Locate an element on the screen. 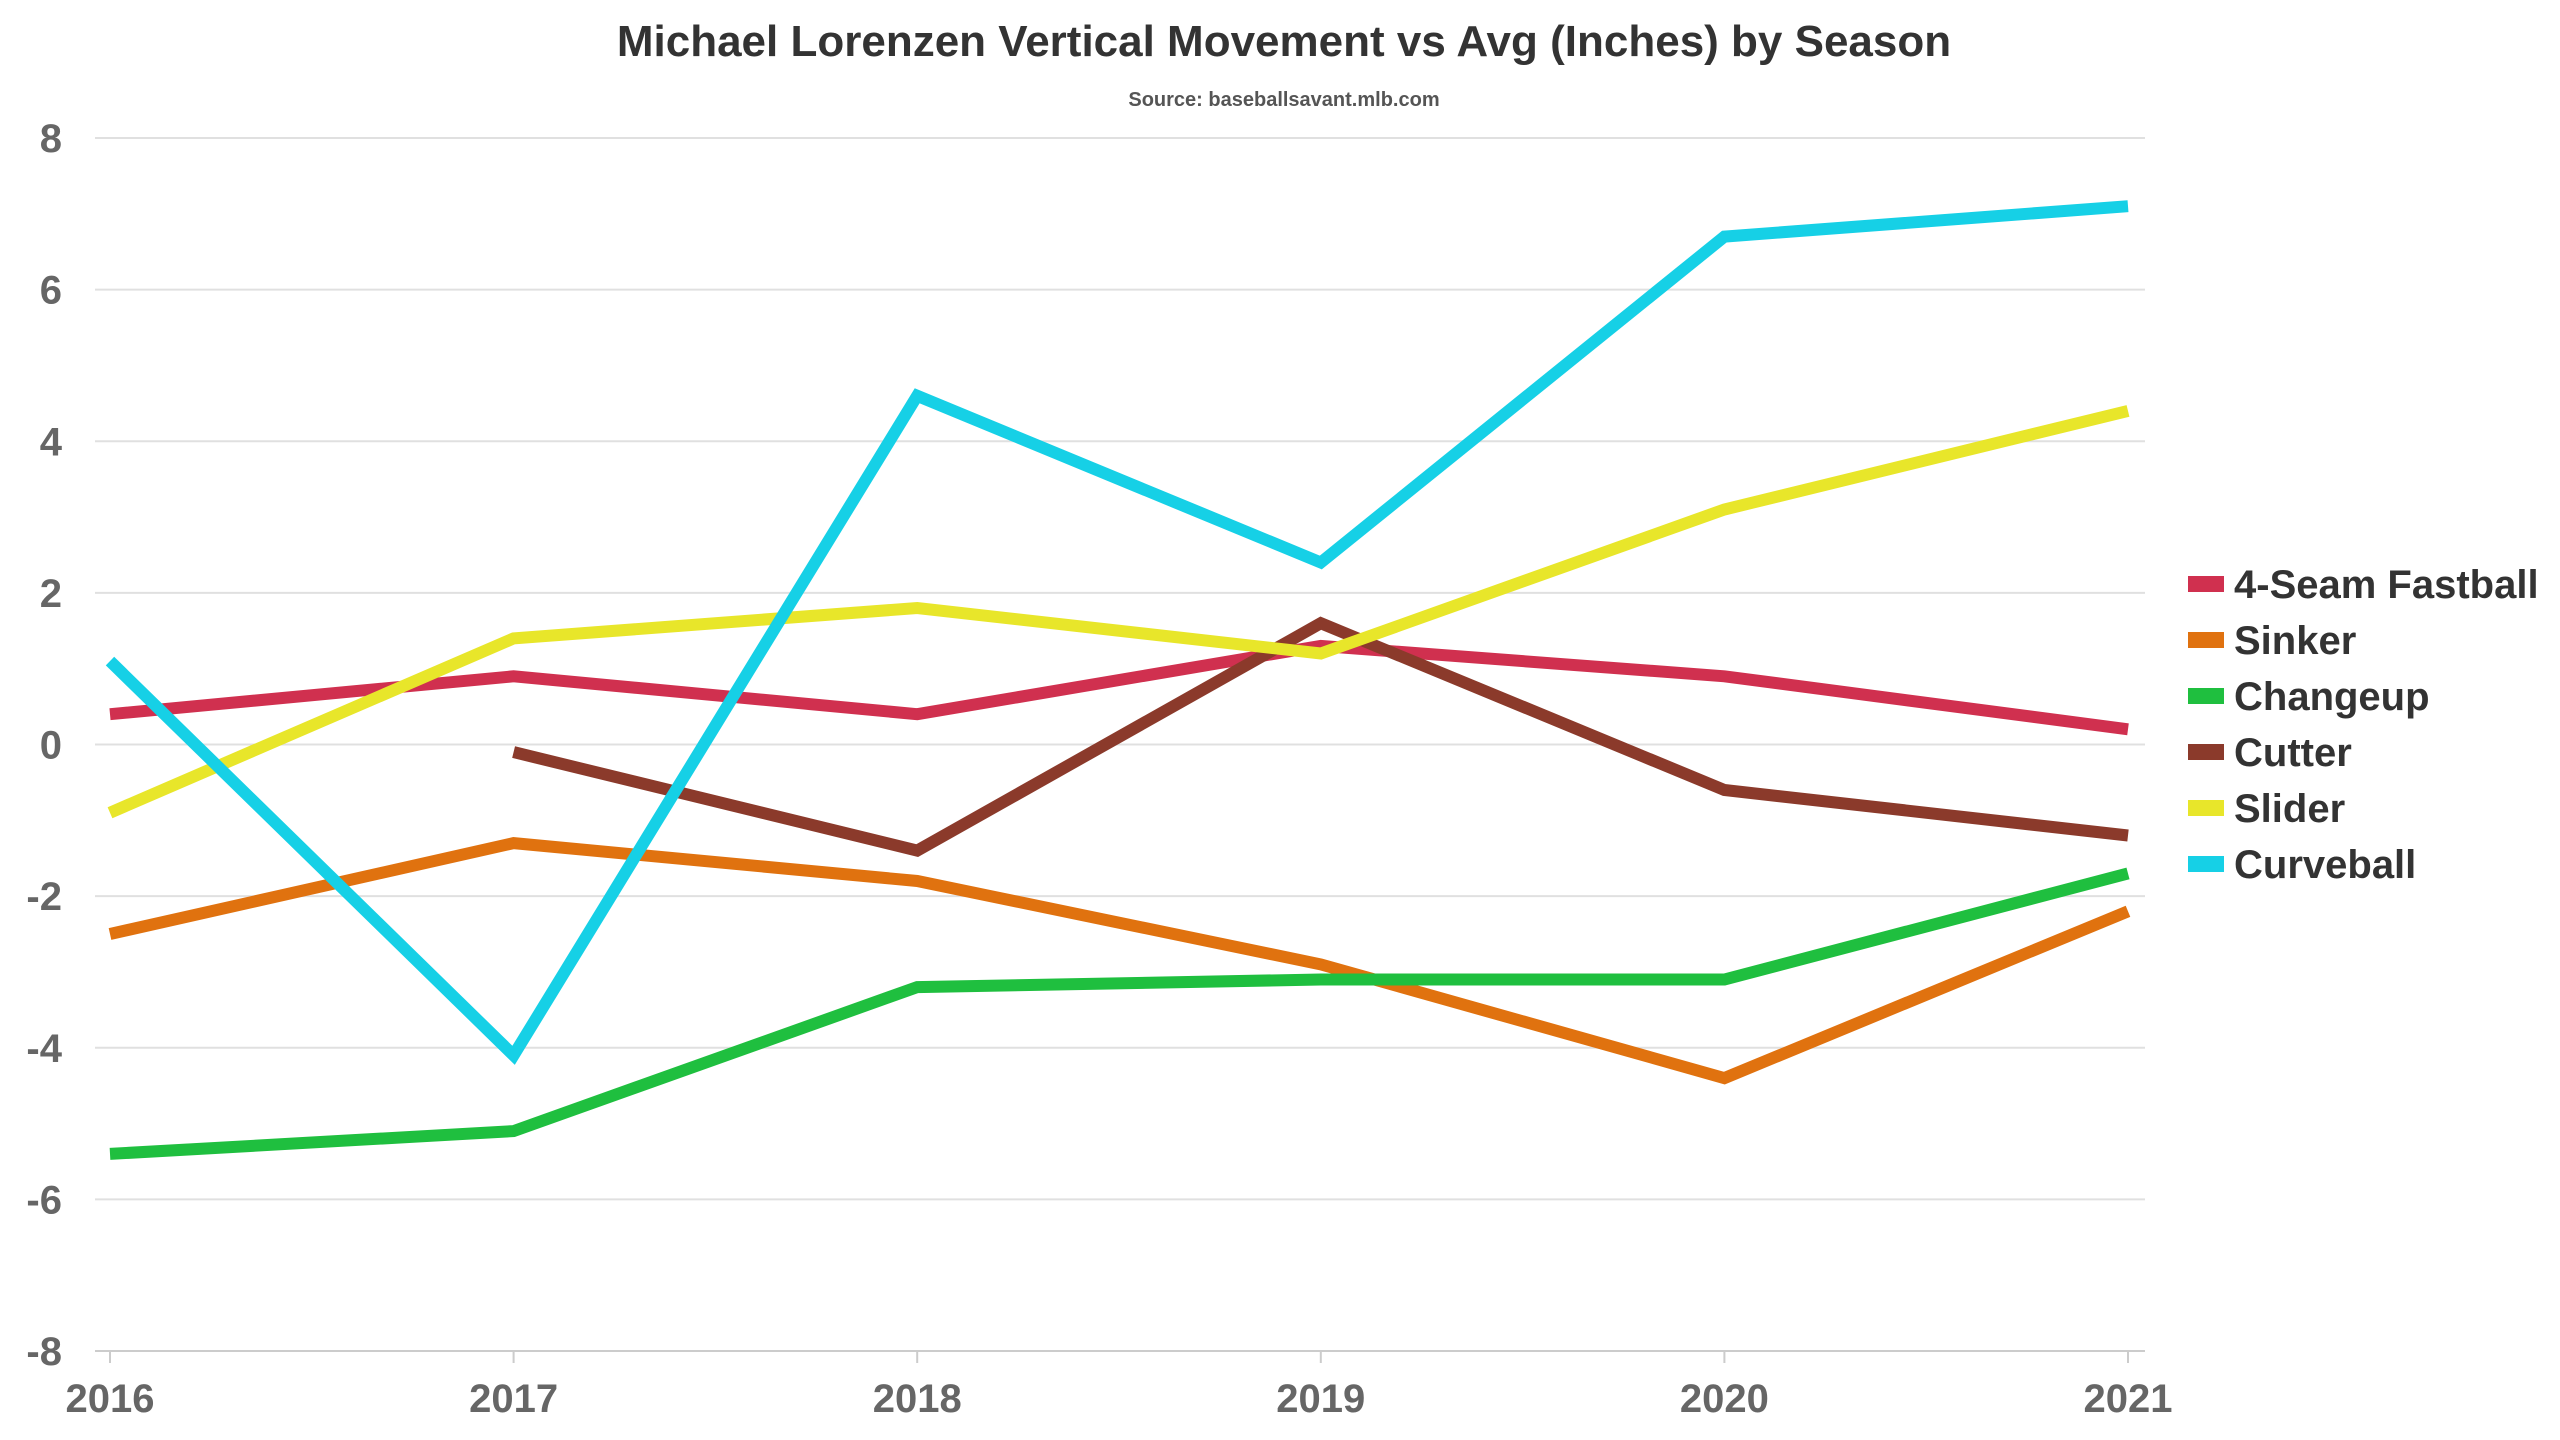  x-tick-label: 2021 is located at coordinates (2128, 1399).